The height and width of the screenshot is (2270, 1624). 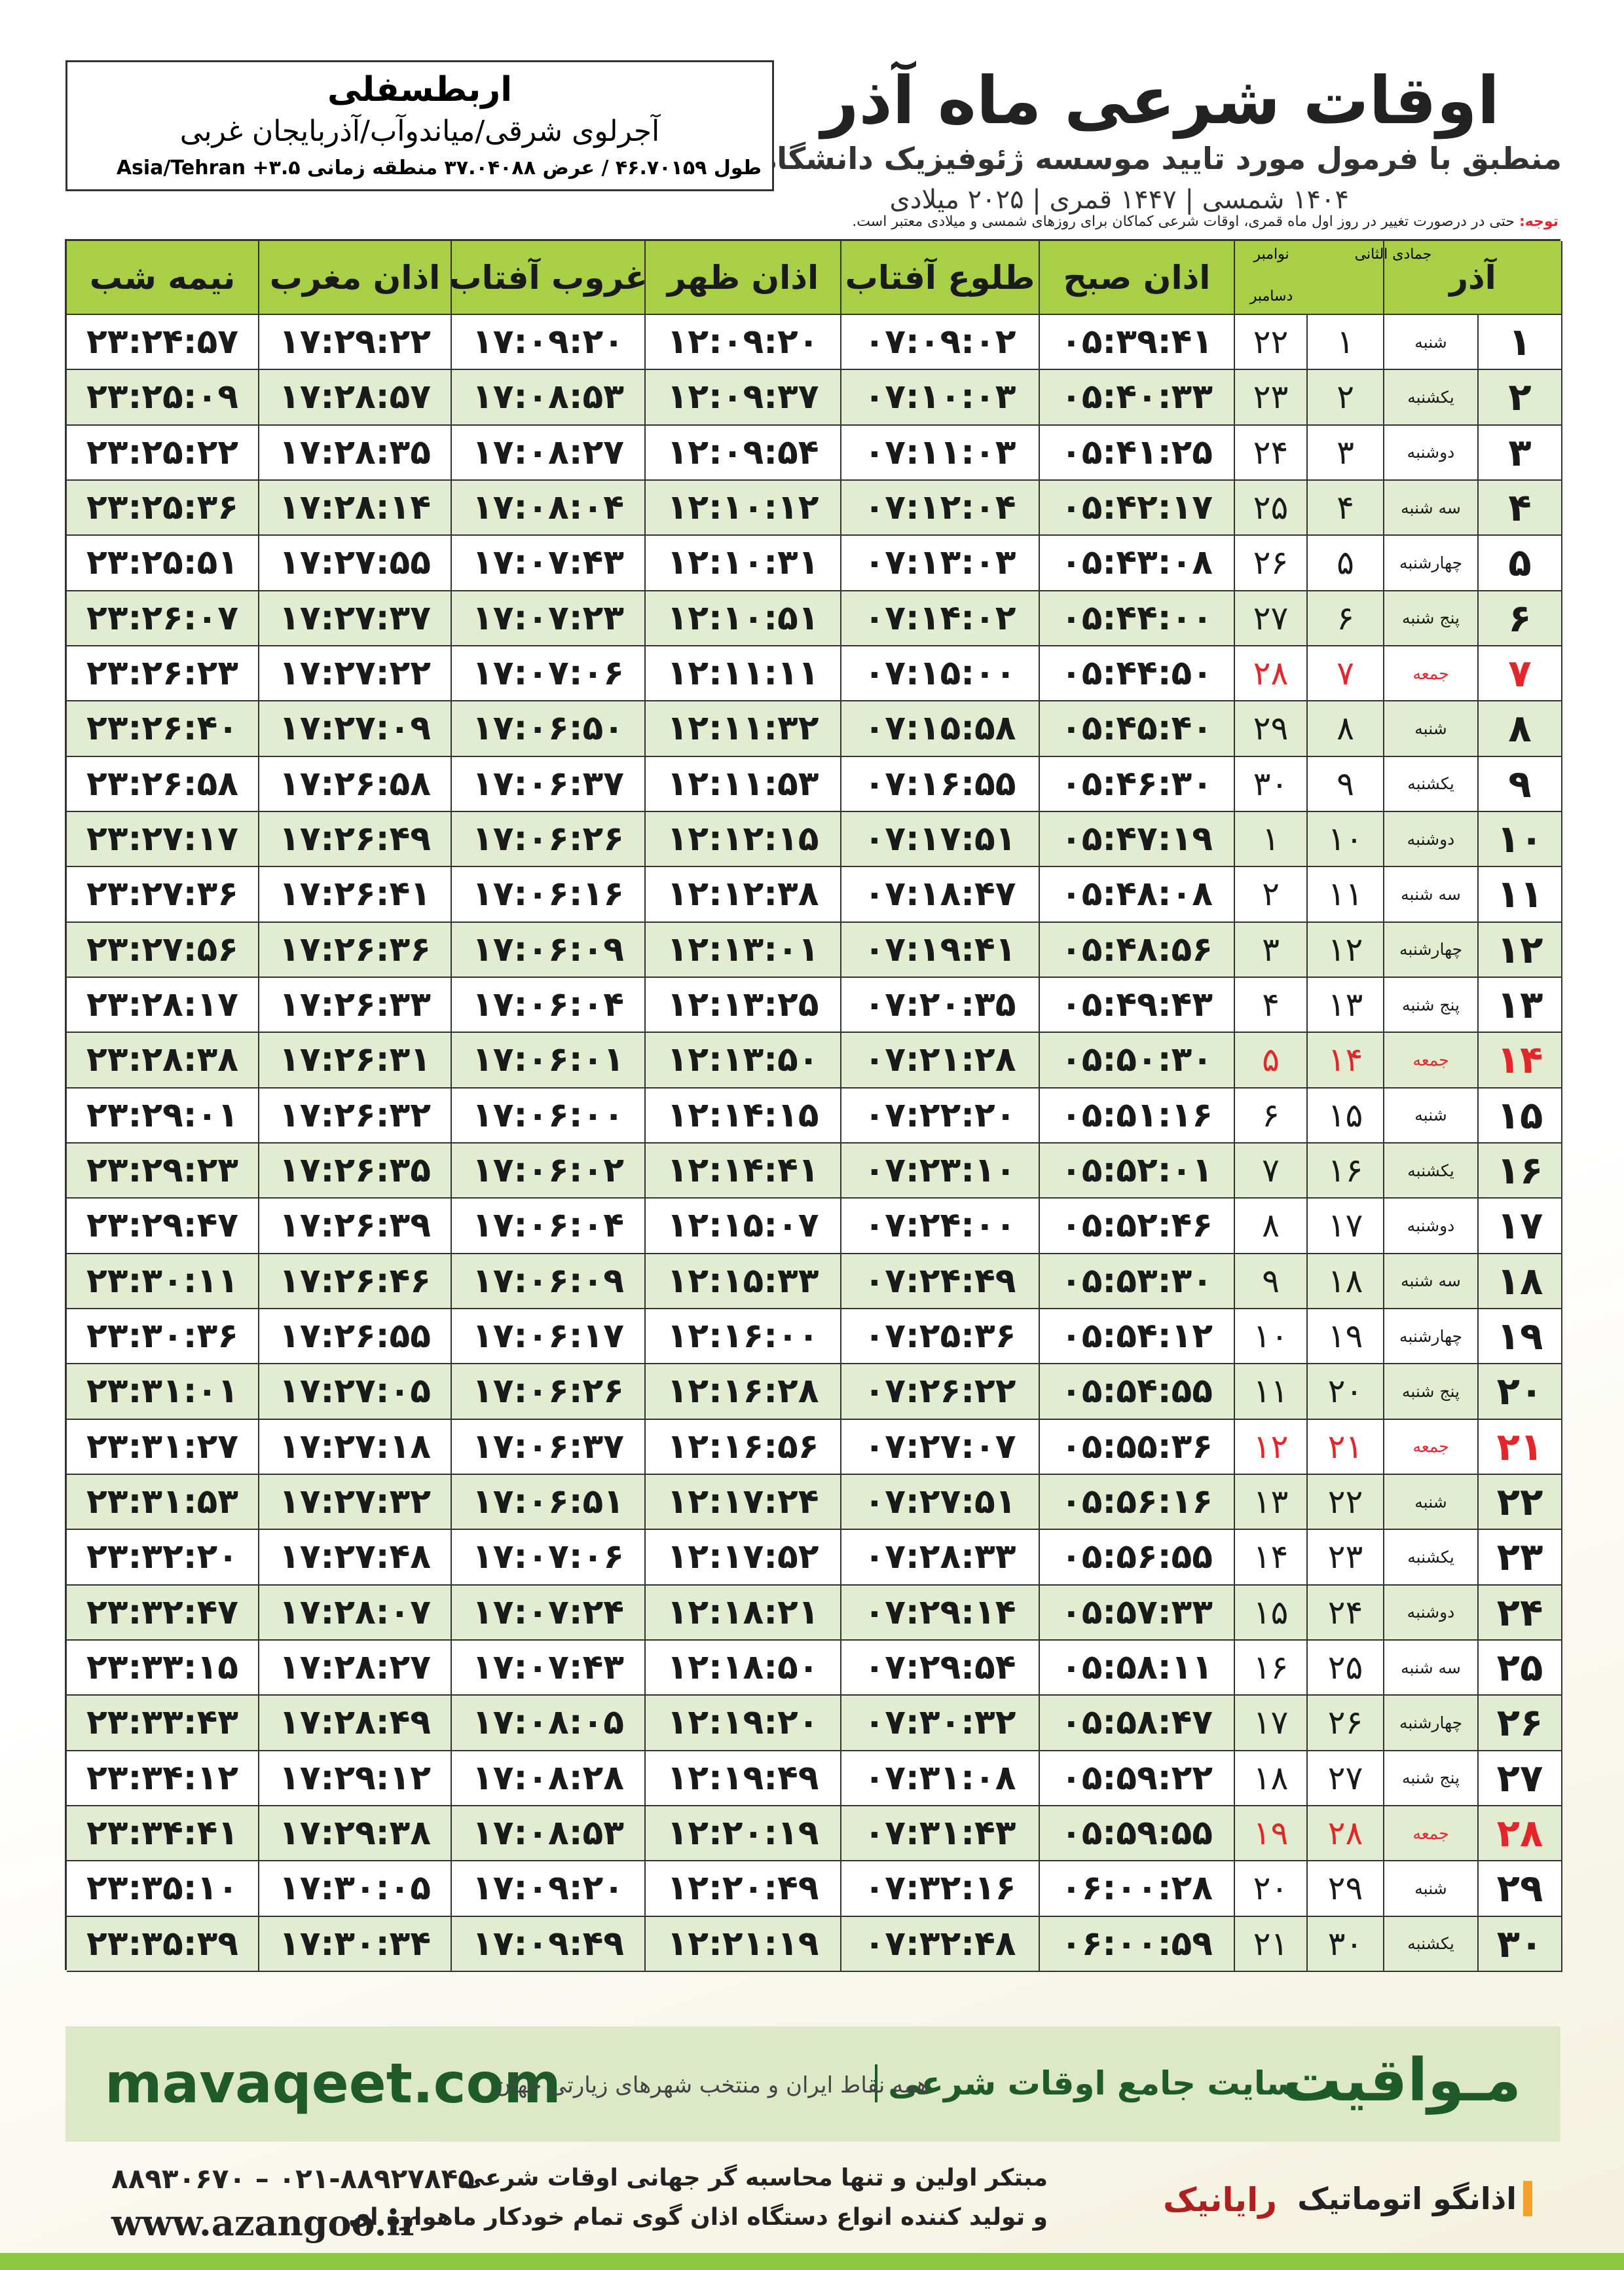 What do you see at coordinates (1431, 1171) in the screenshot?
I see `date-cell: یکشنبه` at bounding box center [1431, 1171].